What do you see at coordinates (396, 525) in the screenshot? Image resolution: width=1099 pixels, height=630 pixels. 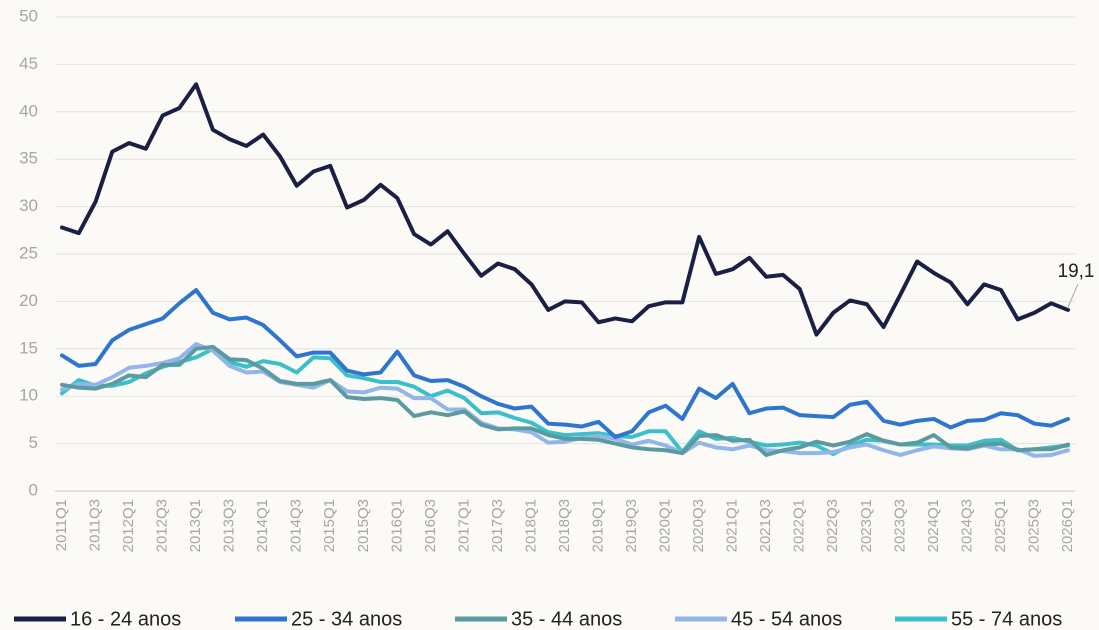 I see `x-tick-label: 2016Q1` at bounding box center [396, 525].